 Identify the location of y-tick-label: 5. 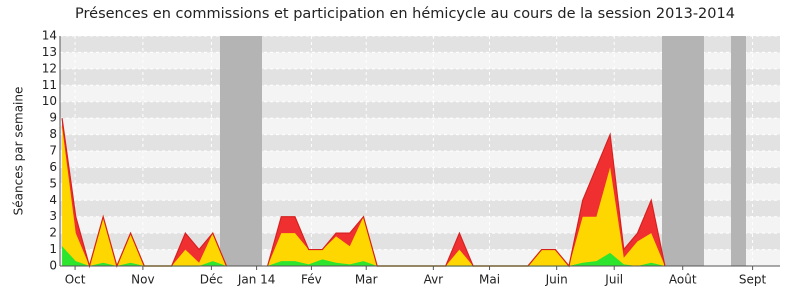
(53, 183).